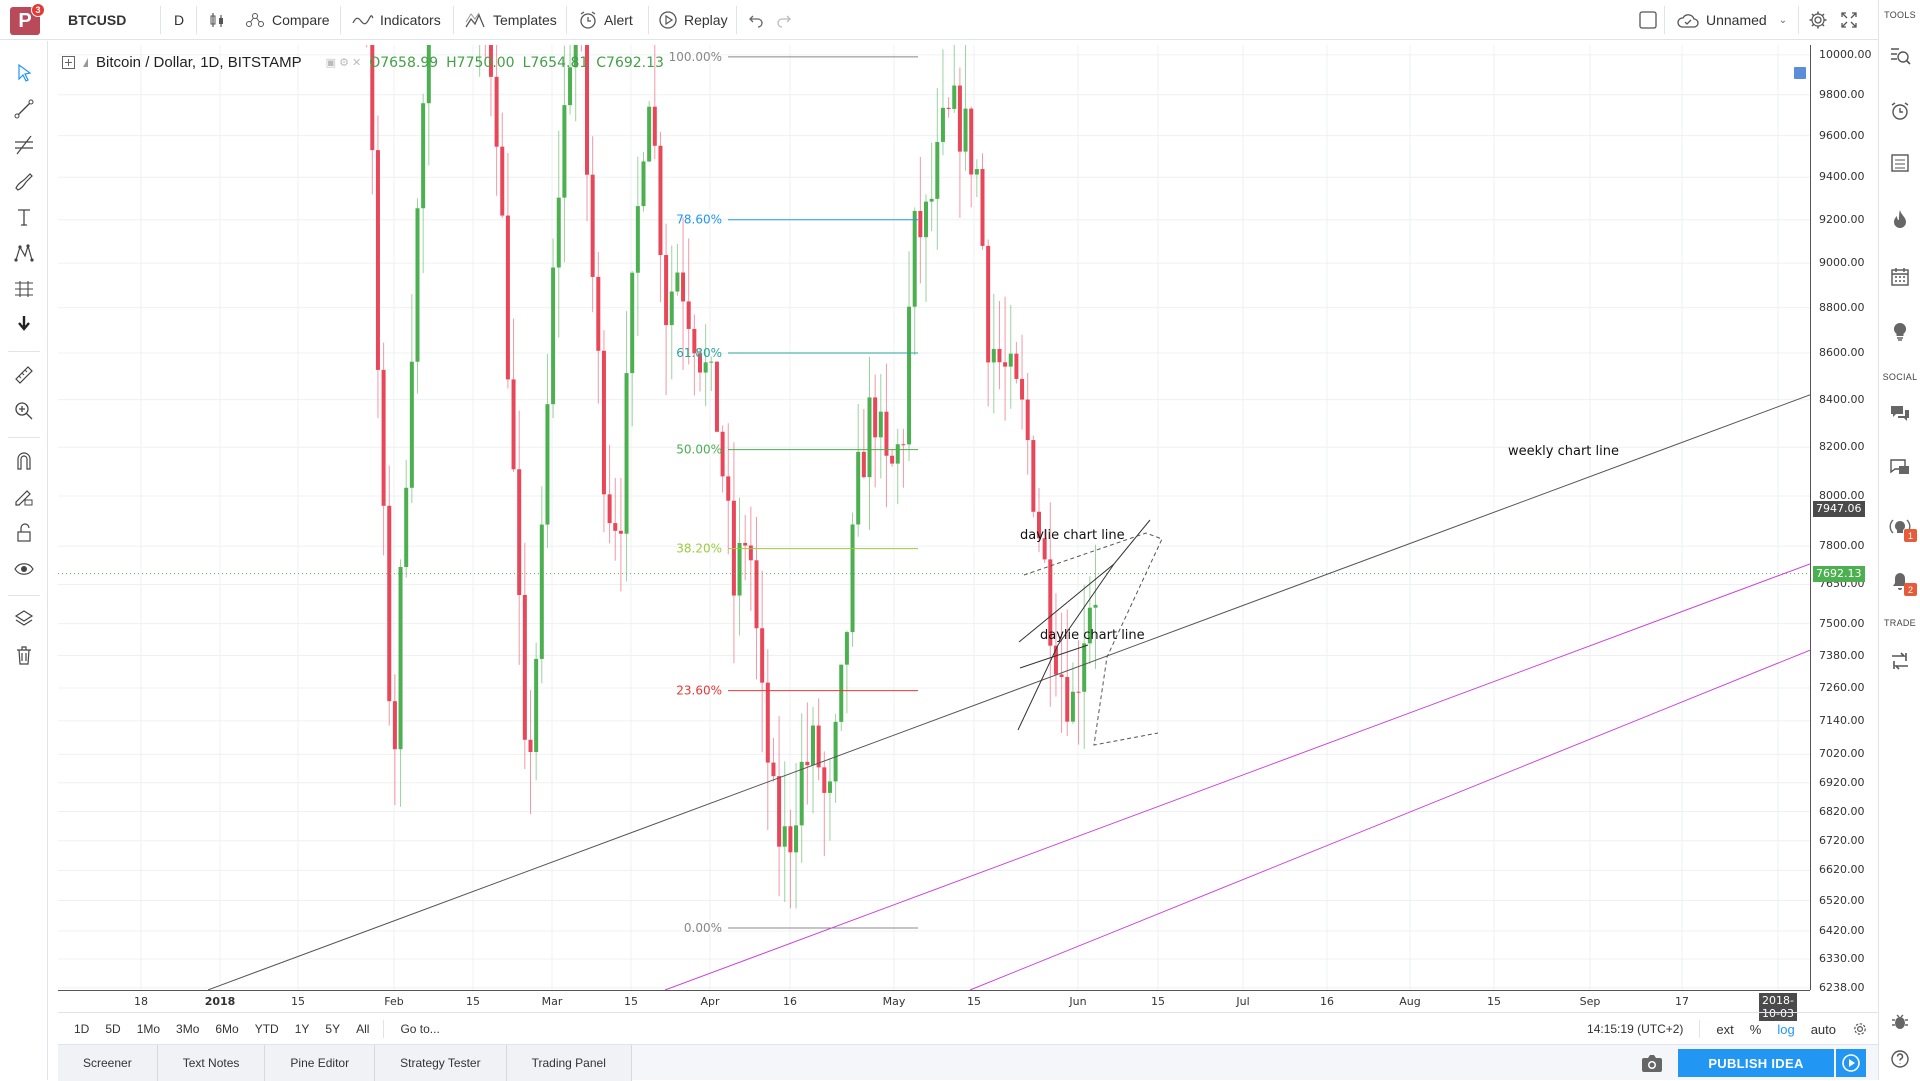 The image size is (1920, 1081). What do you see at coordinates (1900, 331) in the screenshot?
I see `ideas-stream-button` at bounding box center [1900, 331].